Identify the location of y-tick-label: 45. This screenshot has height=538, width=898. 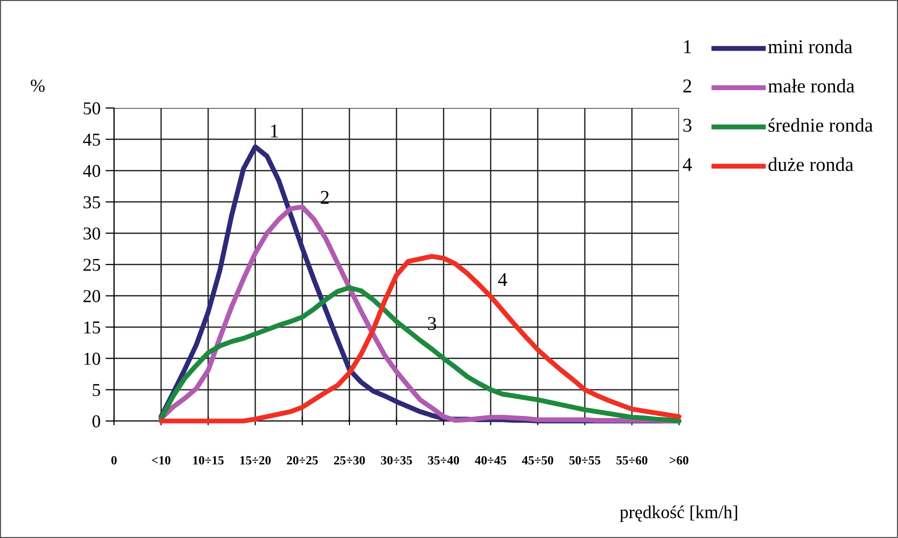
(91, 140).